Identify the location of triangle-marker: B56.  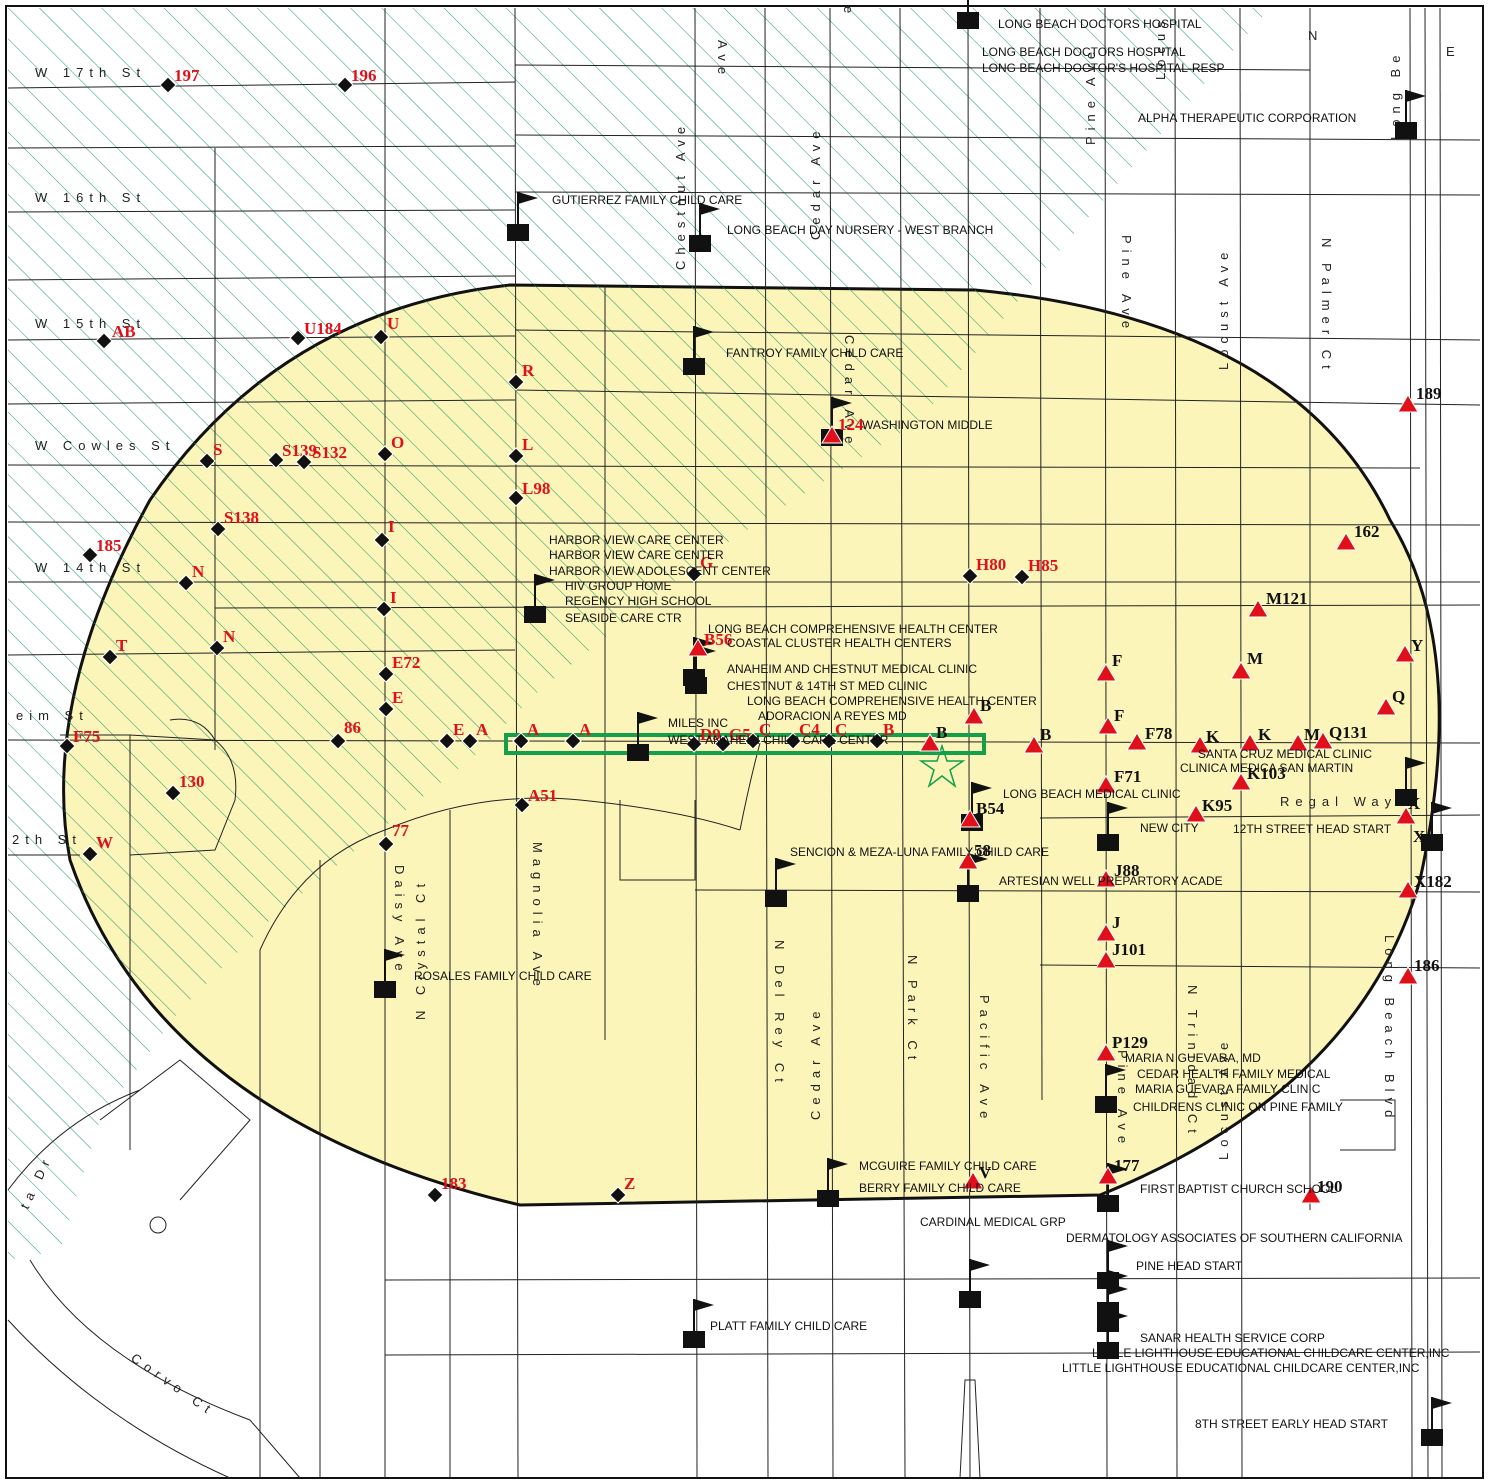
(709, 643).